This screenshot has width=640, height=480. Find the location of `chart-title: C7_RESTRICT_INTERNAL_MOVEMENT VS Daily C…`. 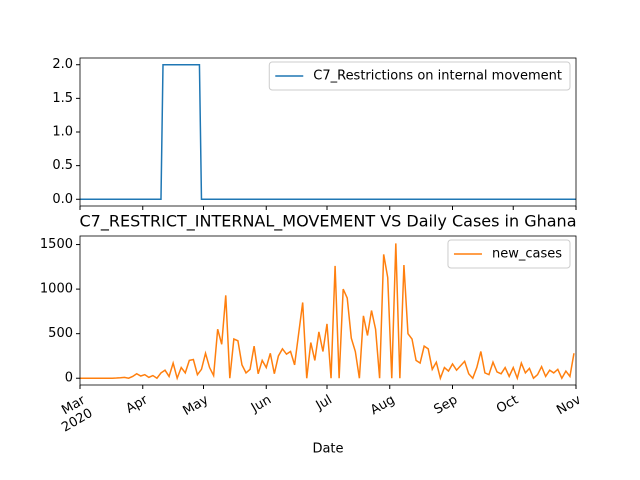

chart-title: C7_RESTRICT_INTERNAL_MOVEMENT VS Daily C… is located at coordinates (327, 222).